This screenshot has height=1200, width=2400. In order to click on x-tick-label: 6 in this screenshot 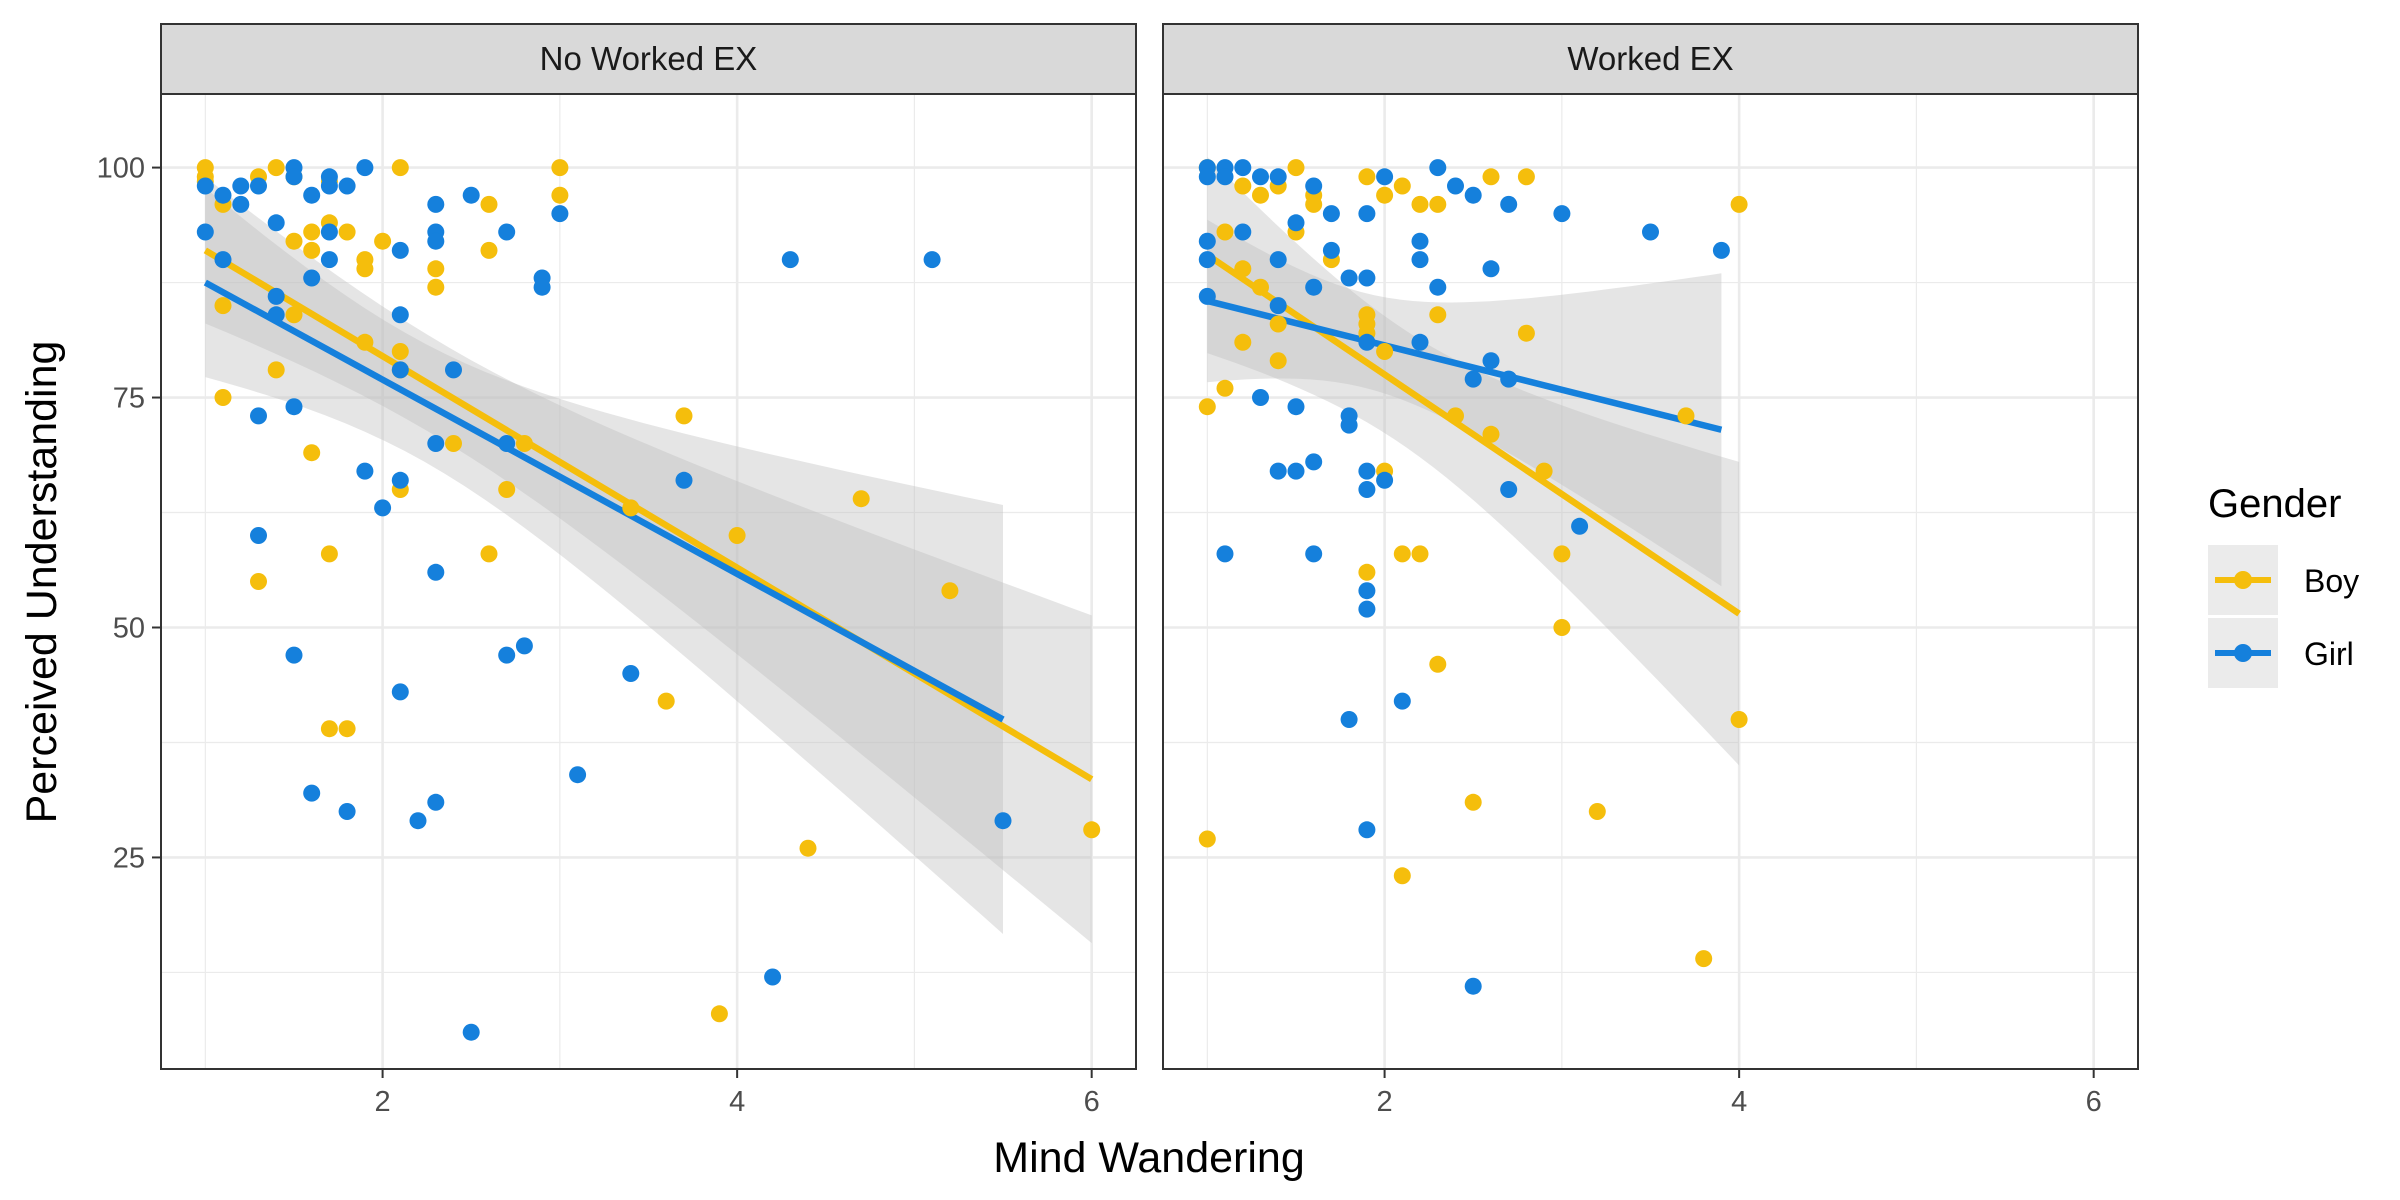, I will do `click(1092, 1102)`.